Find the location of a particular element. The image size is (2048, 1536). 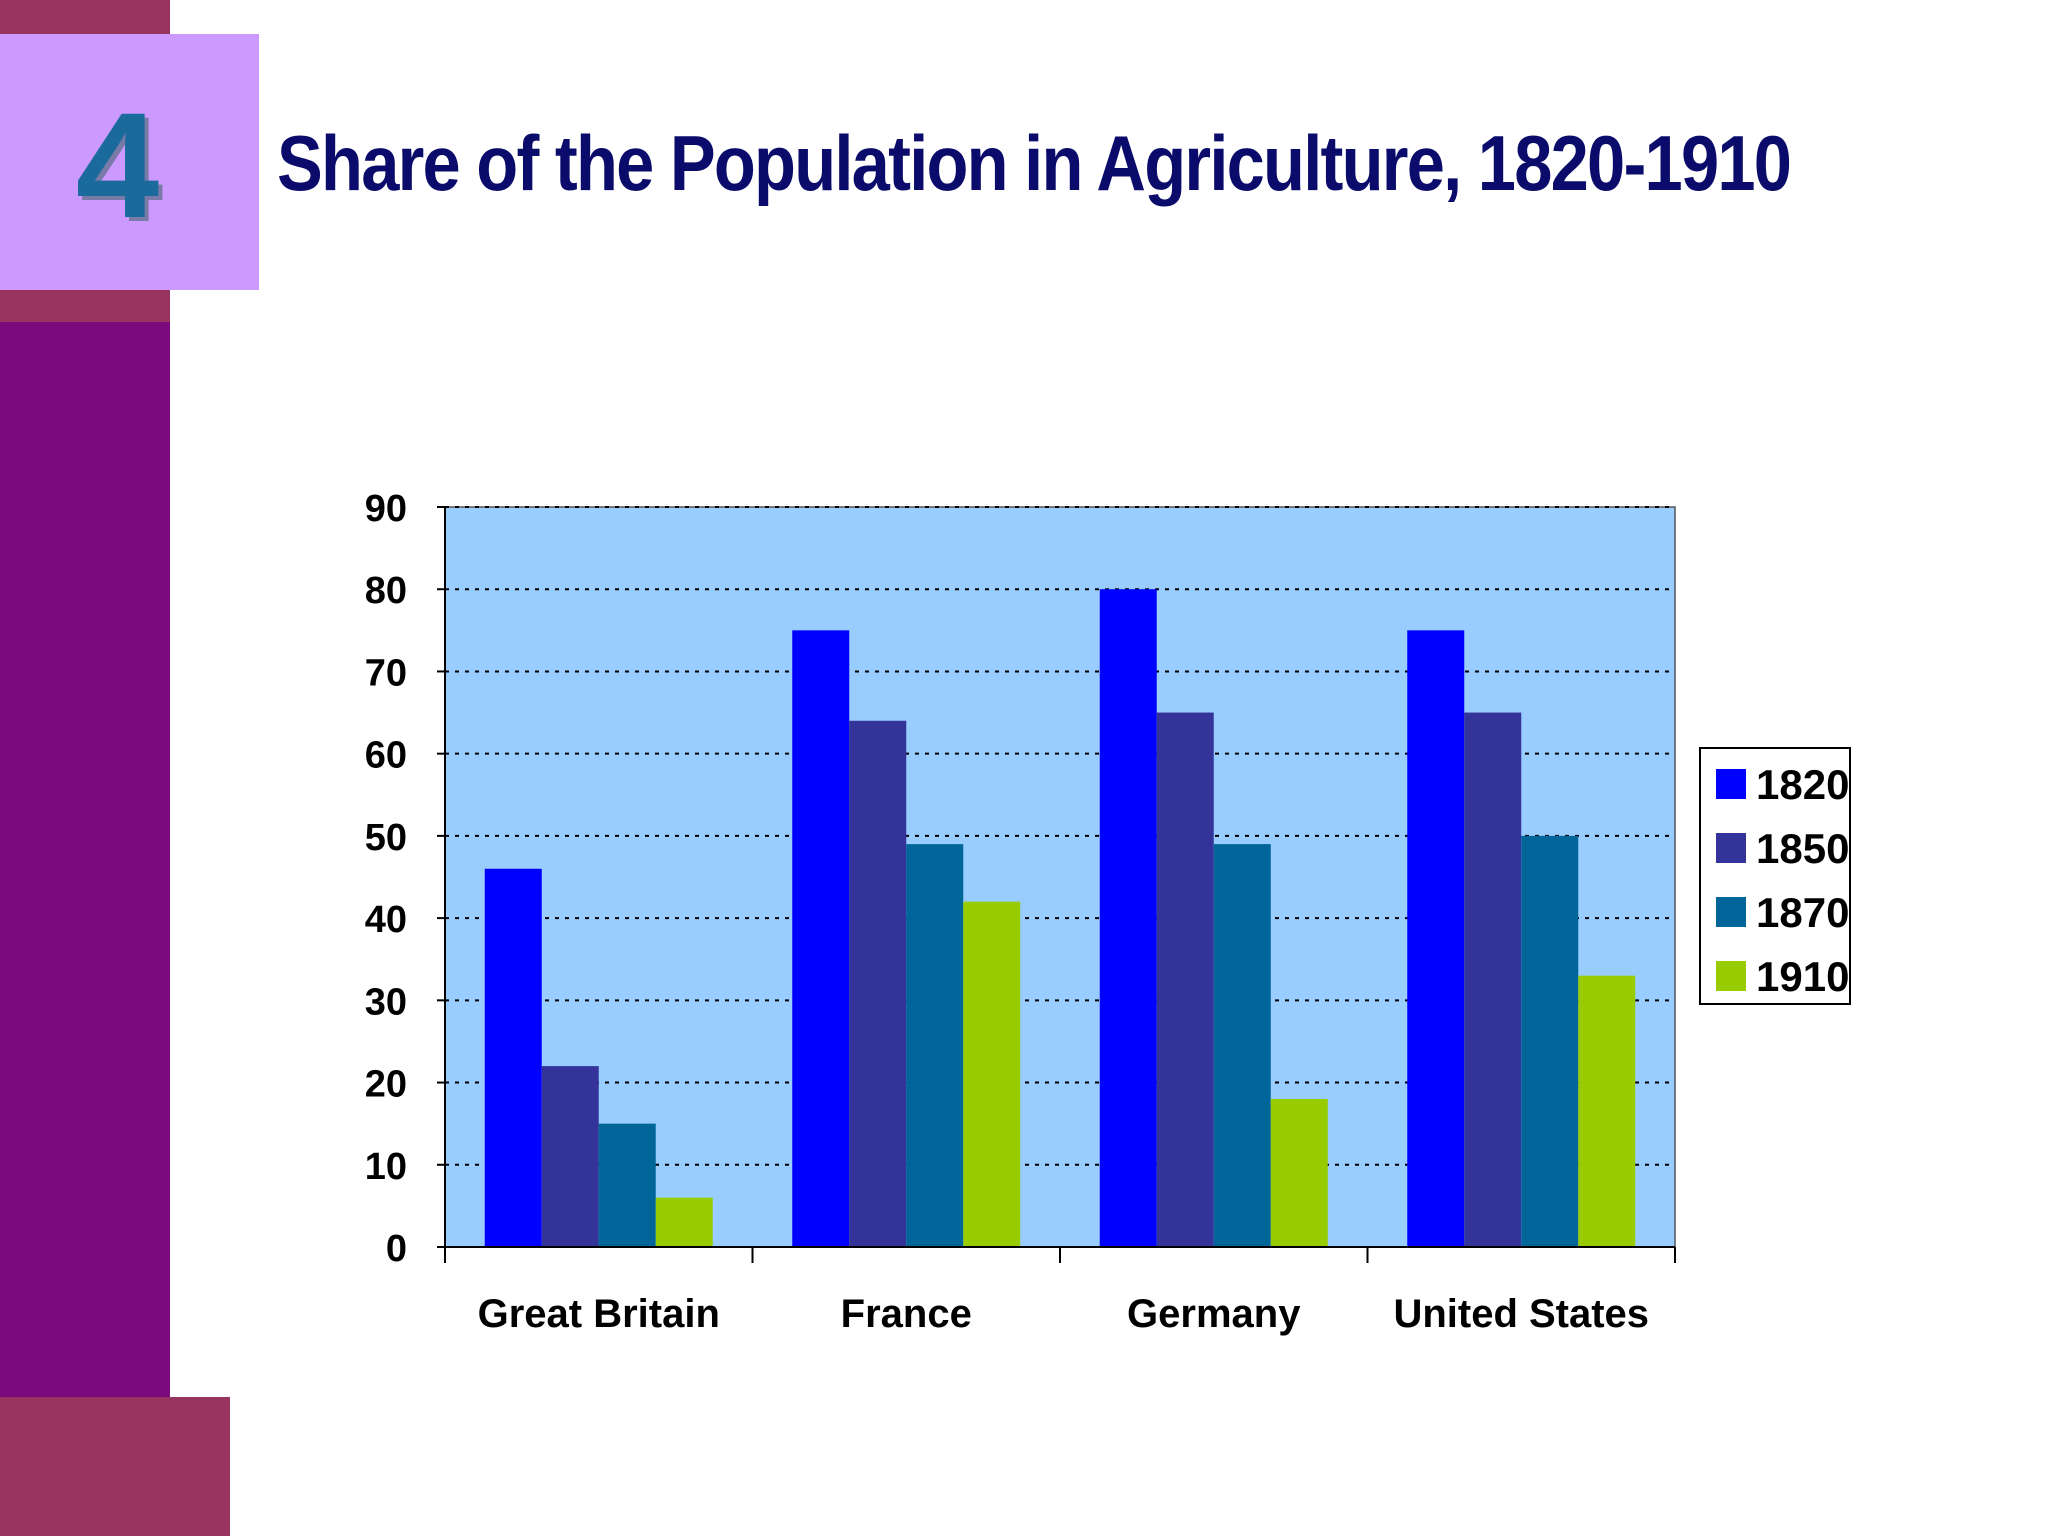

x-tick-label: France is located at coordinates (906, 1314).